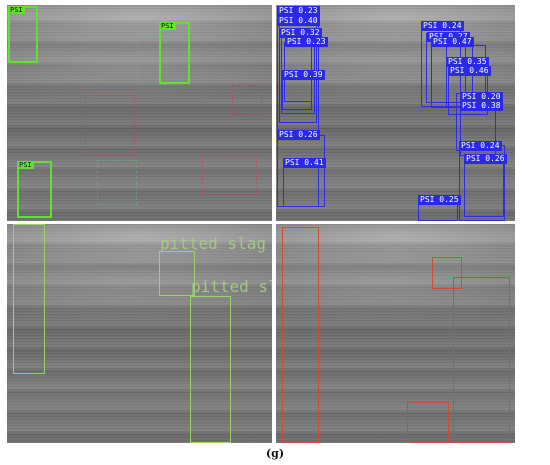 This screenshot has width=550, height=465. What do you see at coordinates (481, 106) in the screenshot?
I see `detection-label: PSI 0.38` at bounding box center [481, 106].